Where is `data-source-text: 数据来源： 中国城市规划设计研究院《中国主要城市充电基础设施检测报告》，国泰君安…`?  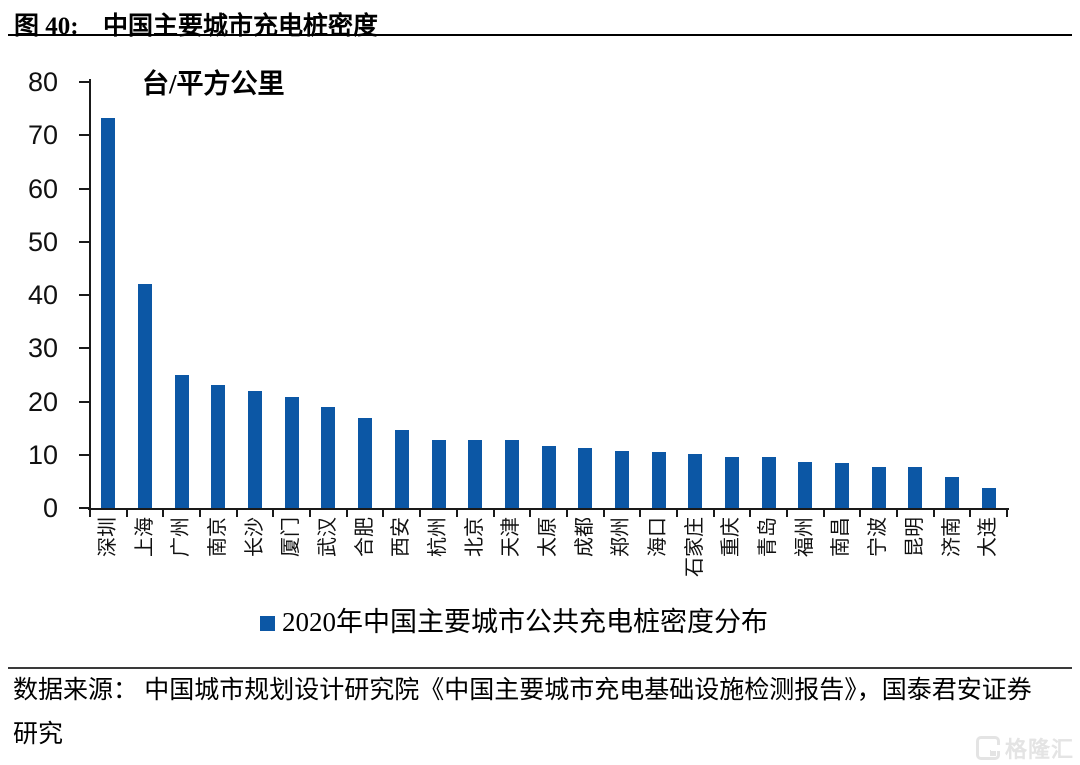 data-source-text: 数据来源： 中国城市规划设计研究院《中国主要城市充电基础设施检测报告》，国泰君安… is located at coordinates (522, 690).